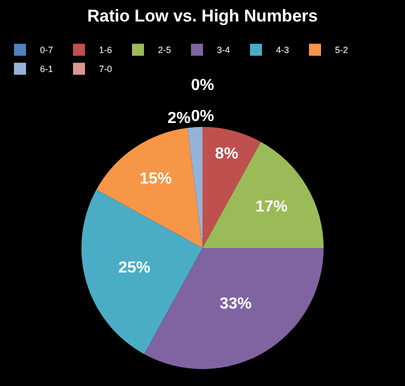 This screenshot has height=386, width=405. What do you see at coordinates (165, 50) in the screenshot?
I see `legend-label: 2-5` at bounding box center [165, 50].